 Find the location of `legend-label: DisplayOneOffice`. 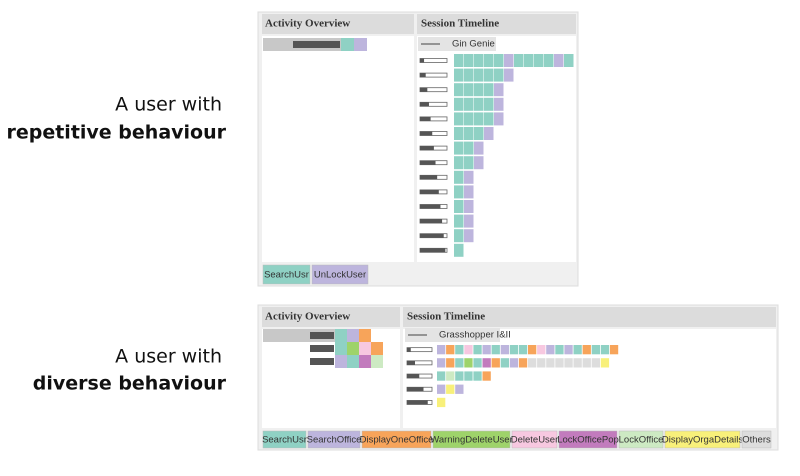

legend-label: DisplayOneOffice is located at coordinates (397, 440).